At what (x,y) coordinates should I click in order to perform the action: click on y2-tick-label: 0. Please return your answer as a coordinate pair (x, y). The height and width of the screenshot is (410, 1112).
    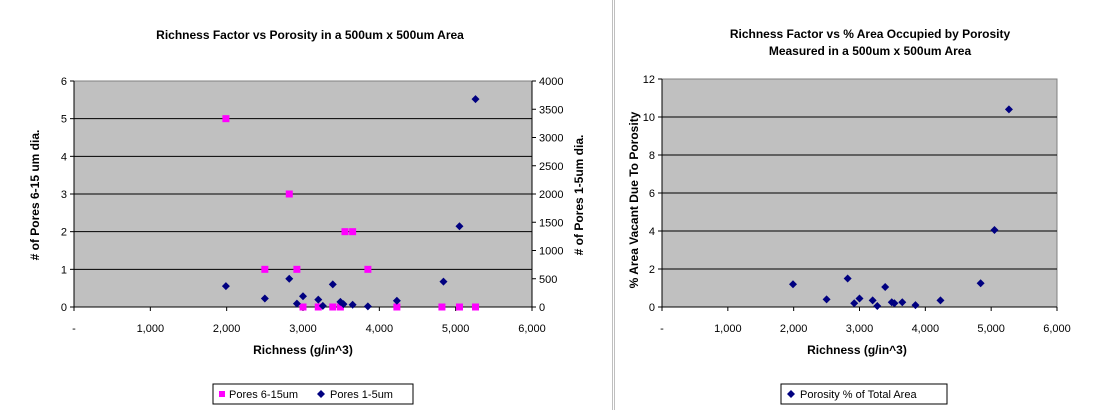
    Looking at the image, I should click on (542, 308).